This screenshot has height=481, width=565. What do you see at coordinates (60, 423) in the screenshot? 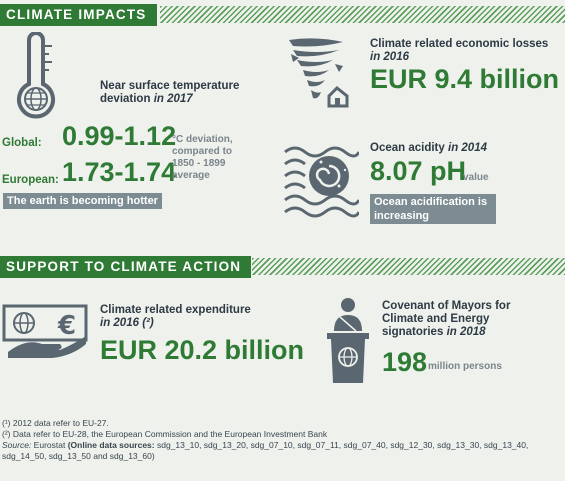
I see `footnote-1-text: 2012 data refer to EU-27.` at bounding box center [60, 423].